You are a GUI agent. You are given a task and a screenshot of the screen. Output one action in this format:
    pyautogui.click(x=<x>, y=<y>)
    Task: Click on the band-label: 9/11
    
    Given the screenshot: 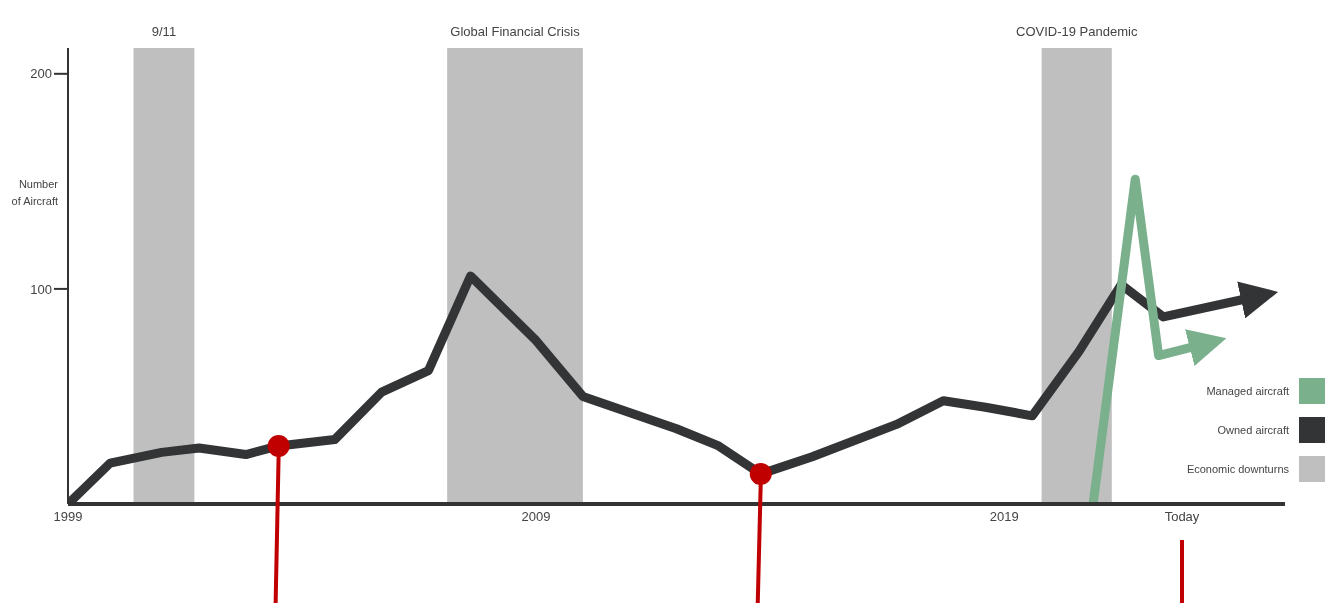 What is the action you would take?
    pyautogui.click(x=164, y=31)
    